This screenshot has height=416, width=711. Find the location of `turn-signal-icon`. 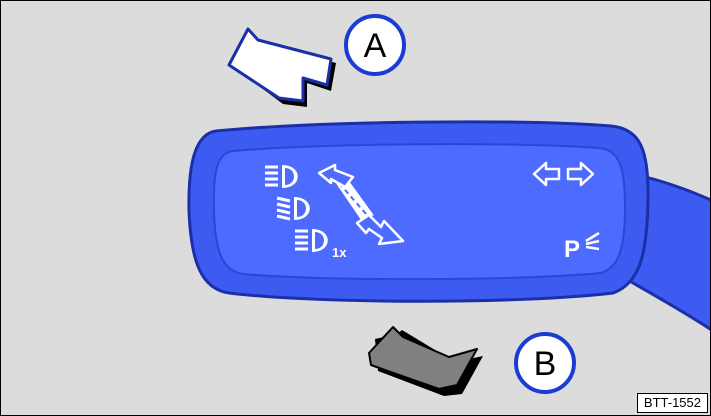

turn-signal-icon is located at coordinates (563, 174).